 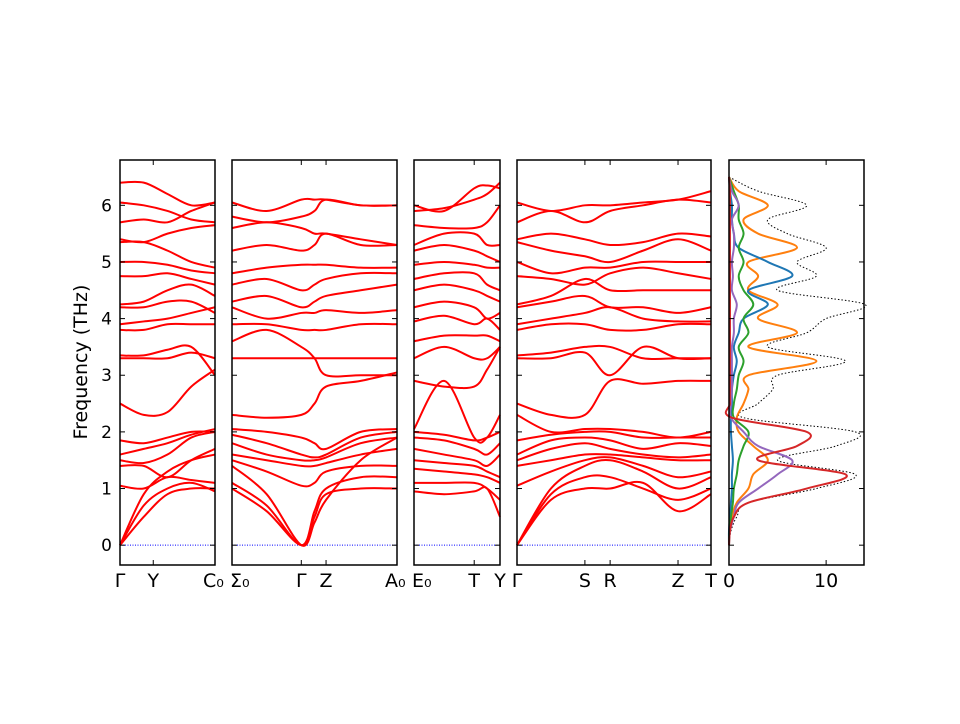 What do you see at coordinates (729, 581) in the screenshot?
I see `dos-x-tick-label: 0` at bounding box center [729, 581].